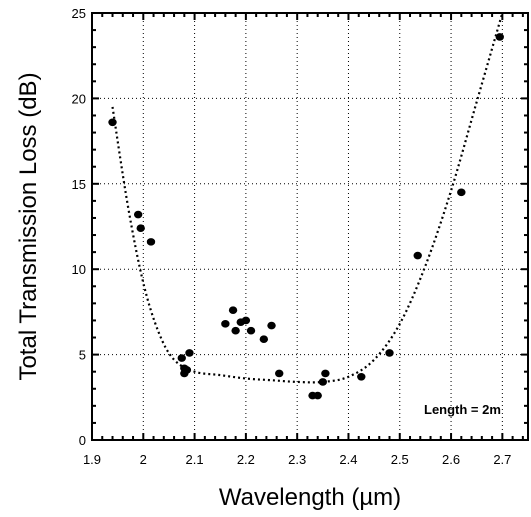 This screenshot has width=531, height=517. I want to click on x-tick-label: 1.9, so click(92, 459).